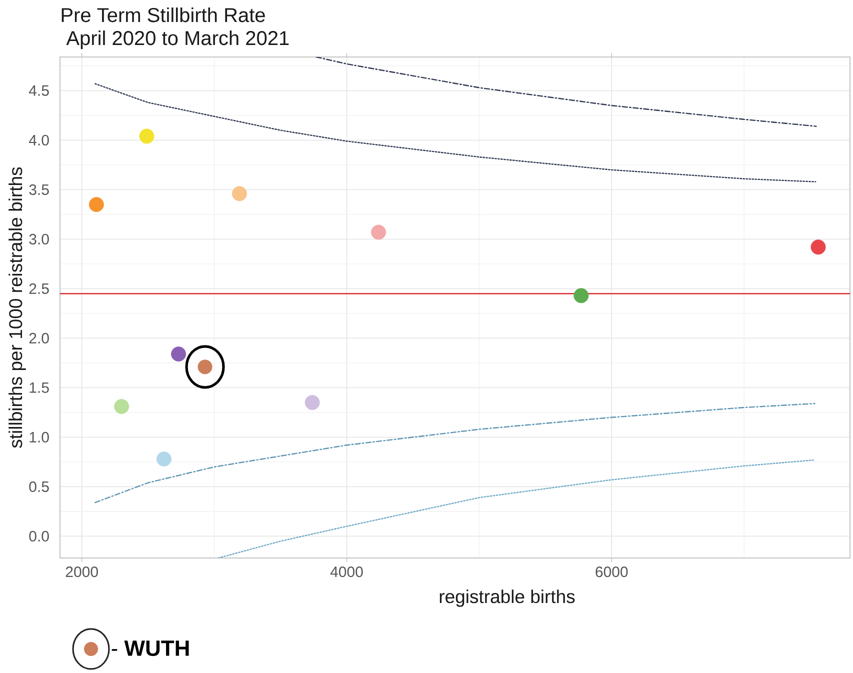 The width and height of the screenshot is (853, 673). I want to click on y-tick-label: 2.0, so click(39, 338).